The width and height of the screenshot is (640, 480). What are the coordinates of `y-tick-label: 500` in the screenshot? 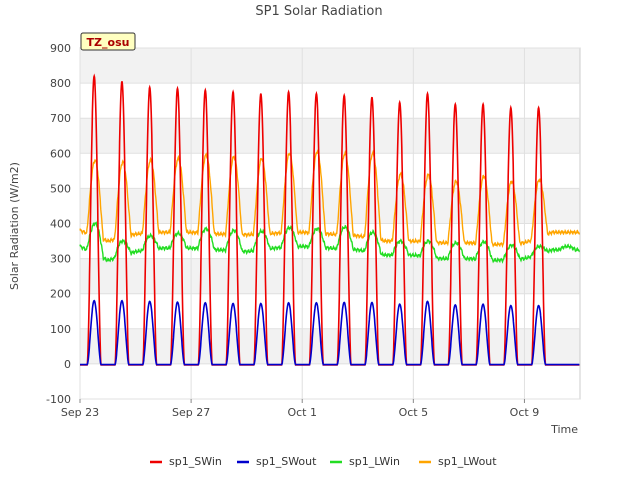 It's located at (60, 188).